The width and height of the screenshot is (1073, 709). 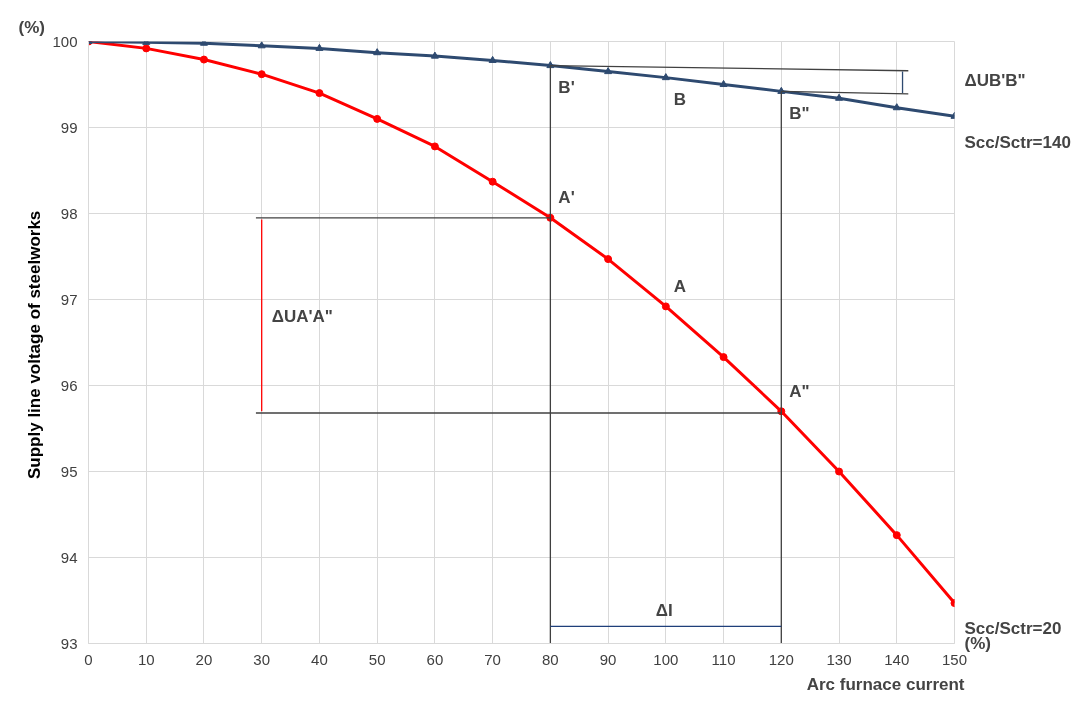 I want to click on x-tick-label: 10, so click(x=146, y=659).